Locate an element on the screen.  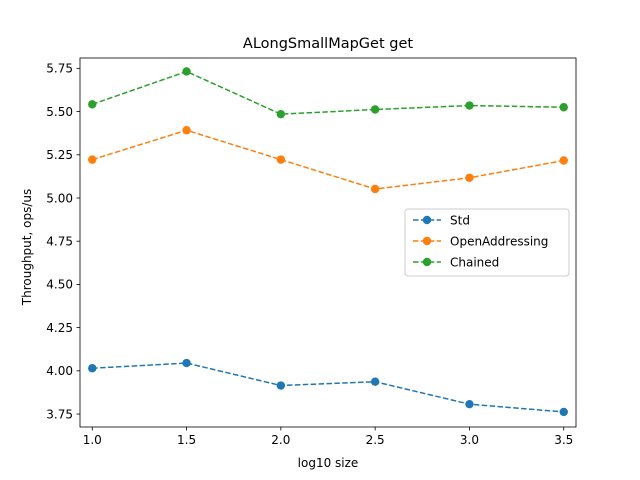
x-tick-label: 3.0 is located at coordinates (469, 440).